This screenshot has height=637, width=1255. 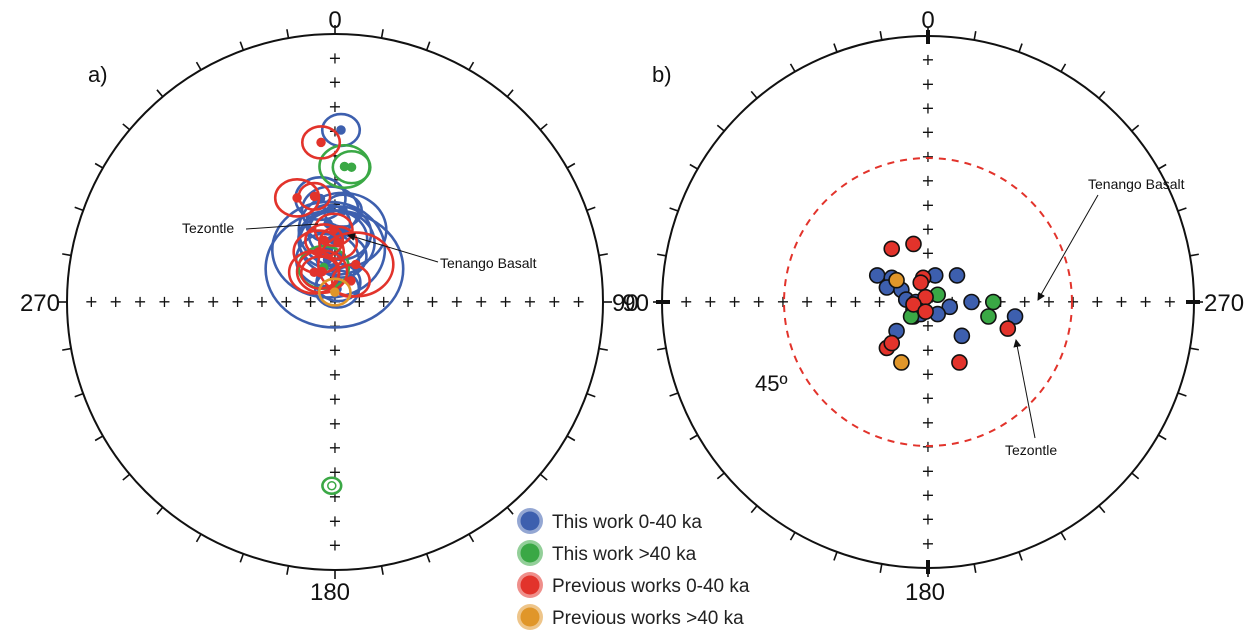 I want to click on compass-label-b-right: 270, so click(x=1224, y=303).